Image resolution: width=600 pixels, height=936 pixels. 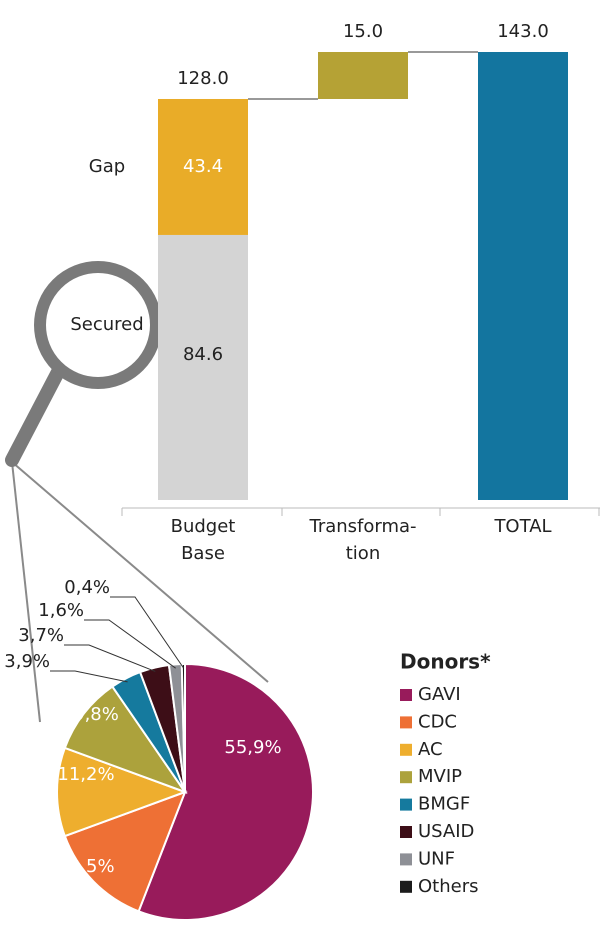 I want to click on x-tick-label: TOTAL, so click(x=522, y=526).